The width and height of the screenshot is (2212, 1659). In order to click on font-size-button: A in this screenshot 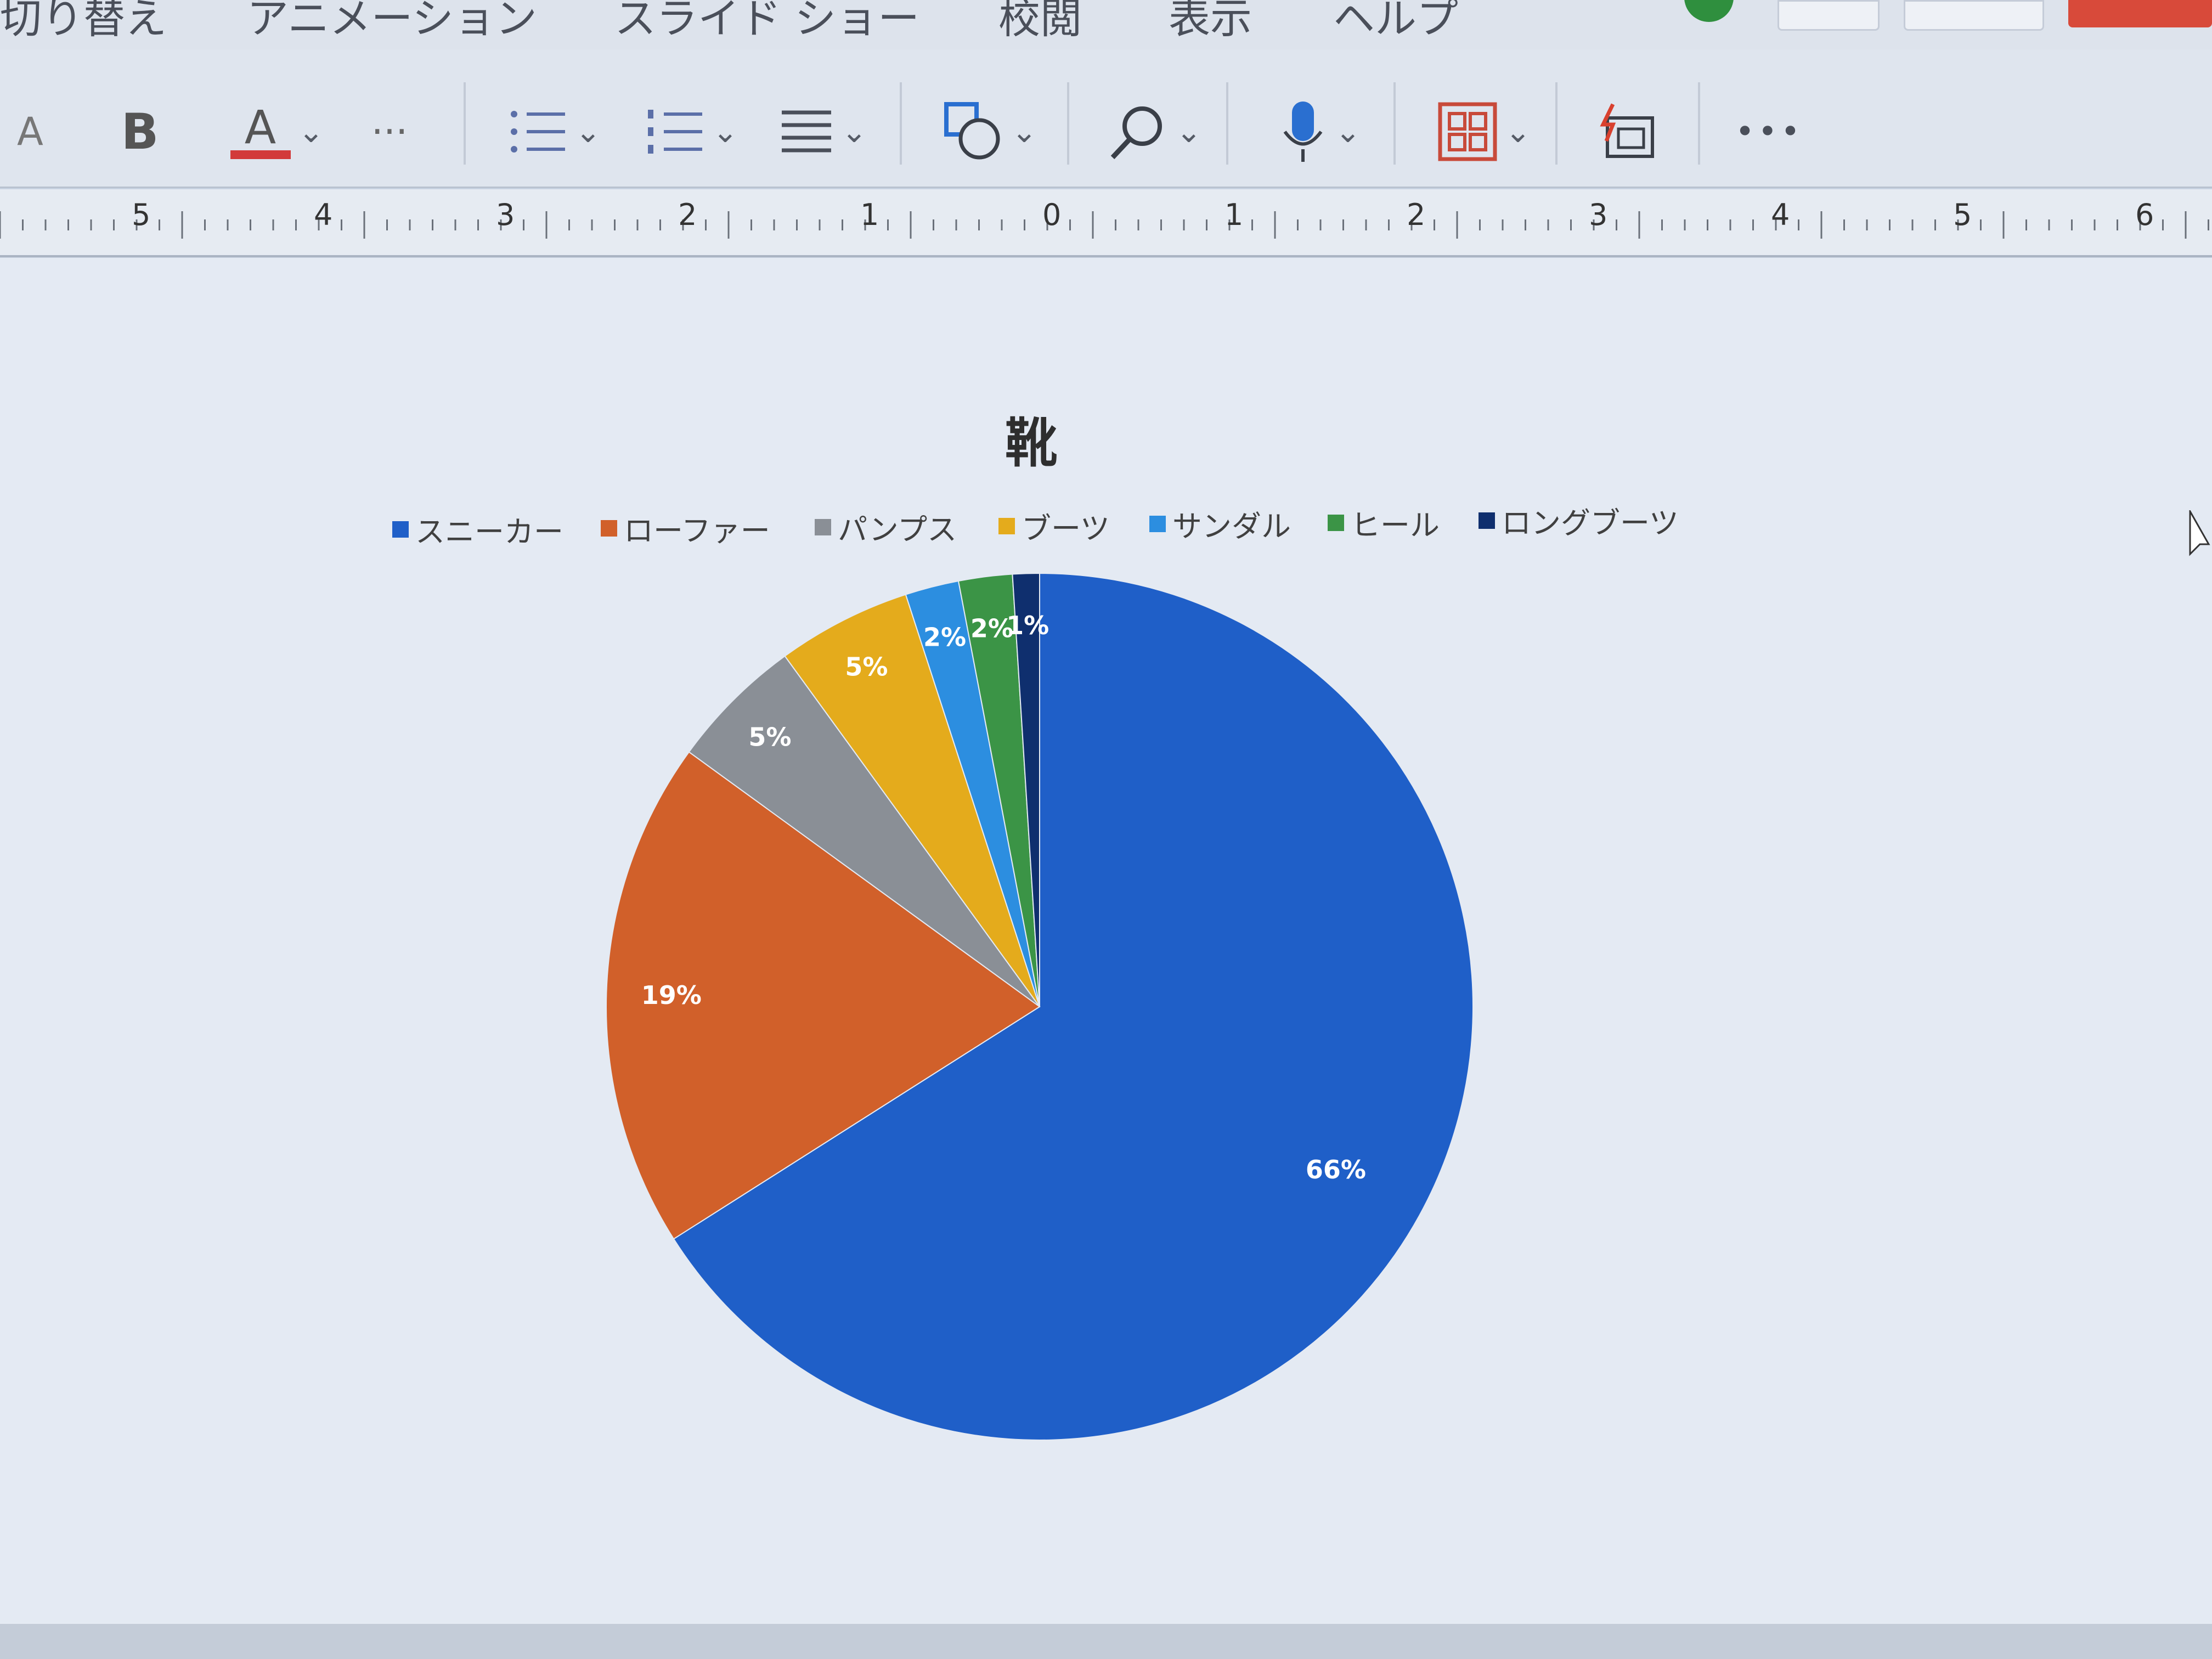, I will do `click(30, 131)`.